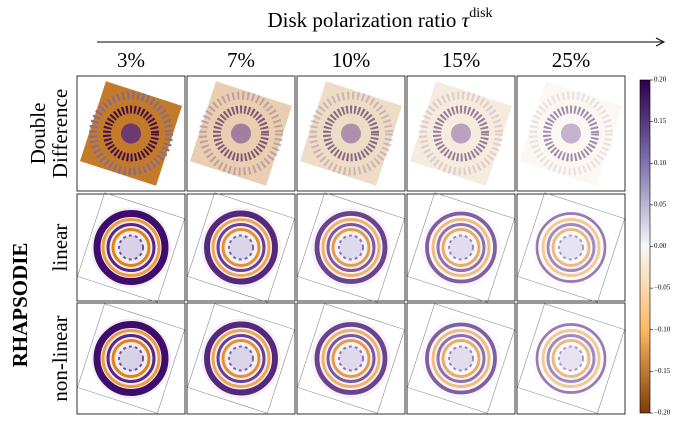 Image resolution: width=693 pixels, height=421 pixels. Describe the element at coordinates (60, 248) in the screenshot. I see `row-label: linear` at that location.